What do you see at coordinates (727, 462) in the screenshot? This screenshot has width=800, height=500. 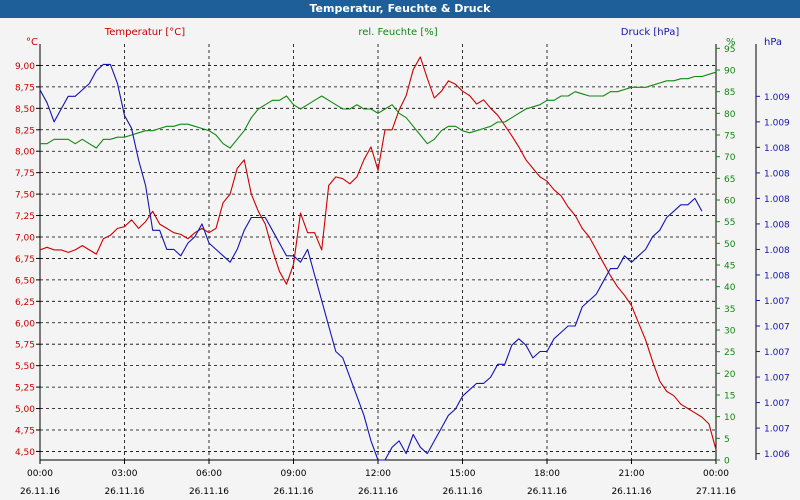 I see `humidity-tick-label: 0` at bounding box center [727, 462].